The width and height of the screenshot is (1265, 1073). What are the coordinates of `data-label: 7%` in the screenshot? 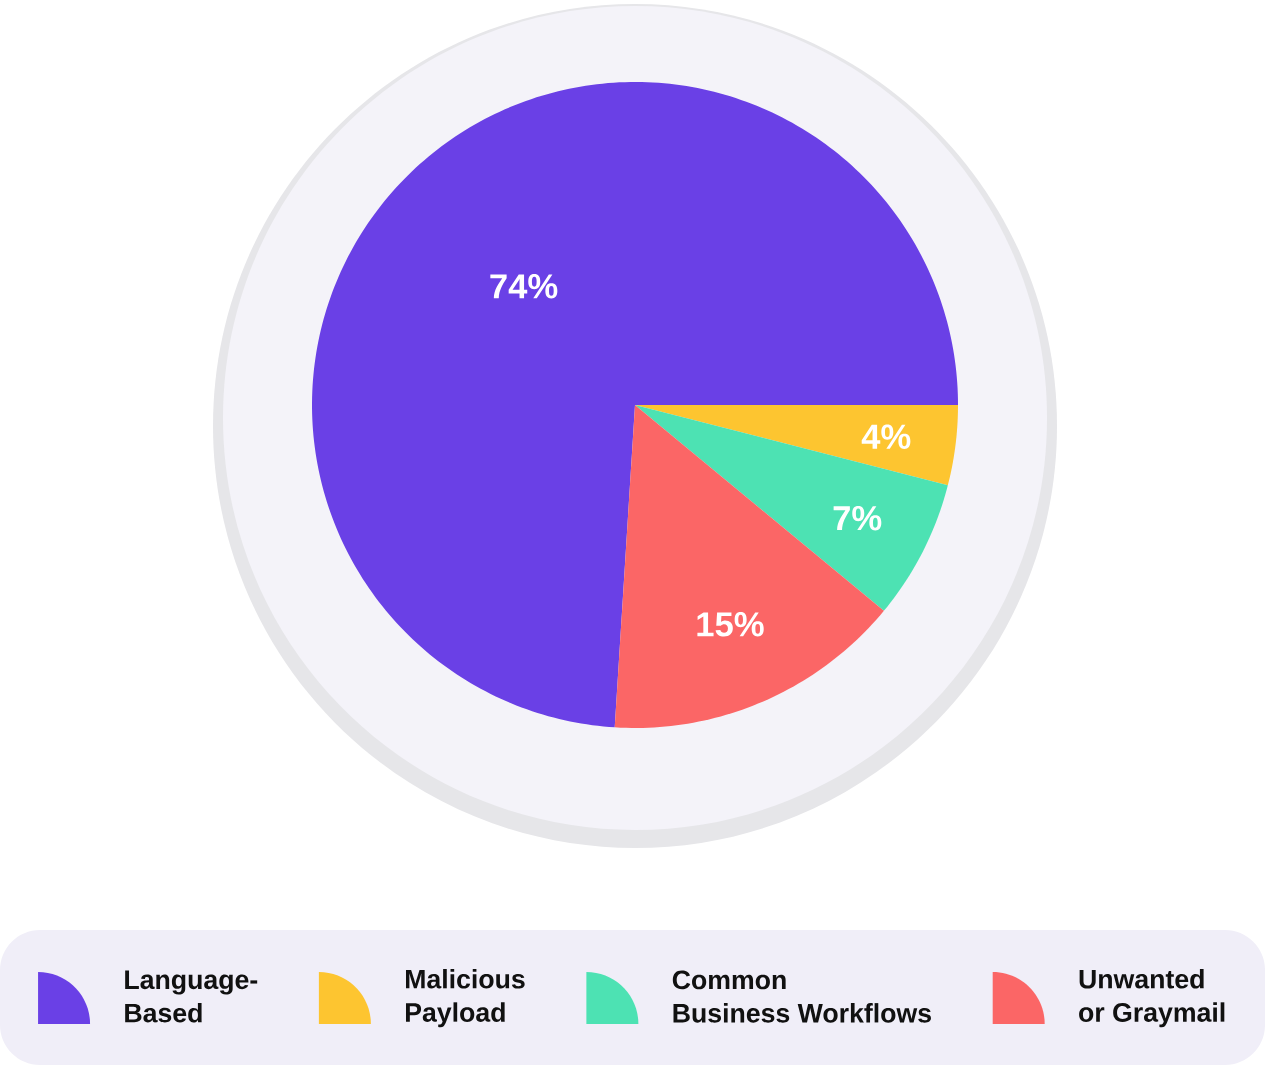 It's located at (857, 518).